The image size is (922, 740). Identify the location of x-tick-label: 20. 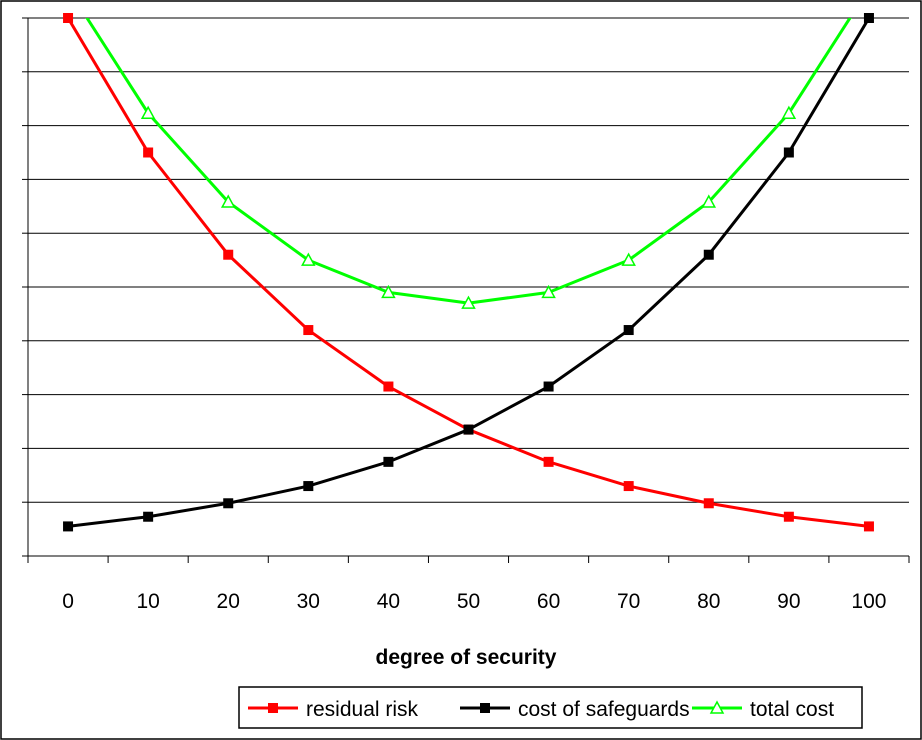
(228, 601).